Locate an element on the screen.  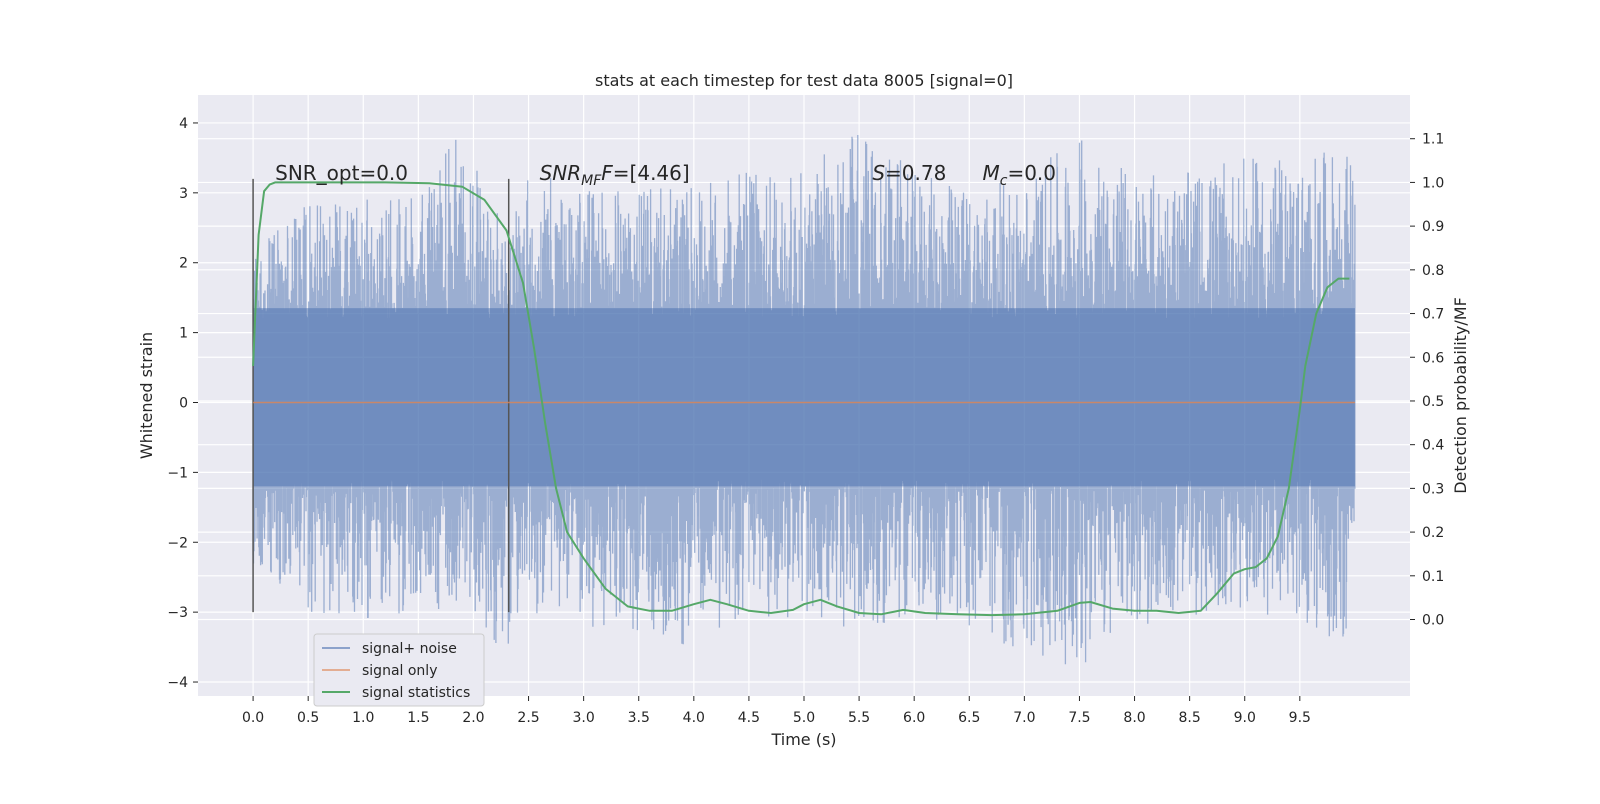
x-tick-label: 7.0 is located at coordinates (1024, 718).